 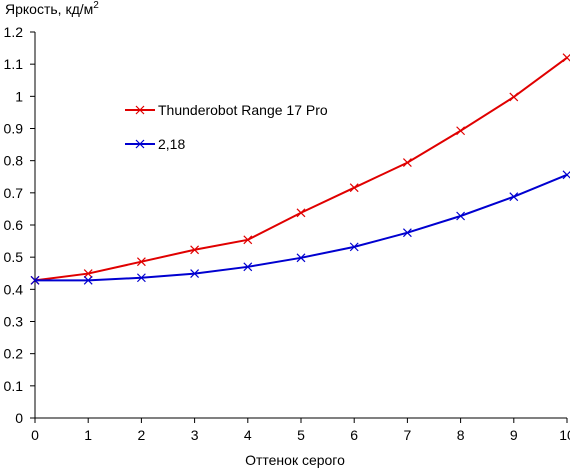 What do you see at coordinates (35, 435) in the screenshot?
I see `x-tick-label: 0` at bounding box center [35, 435].